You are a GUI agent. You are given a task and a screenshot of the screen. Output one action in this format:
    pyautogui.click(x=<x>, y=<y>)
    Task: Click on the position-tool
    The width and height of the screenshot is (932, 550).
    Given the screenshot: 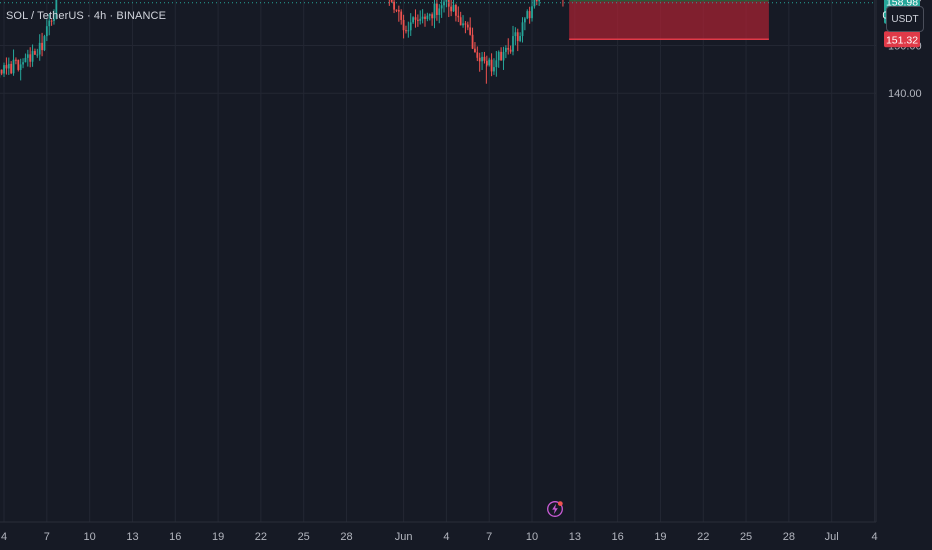 What is the action you would take?
    pyautogui.click(x=669, y=20)
    